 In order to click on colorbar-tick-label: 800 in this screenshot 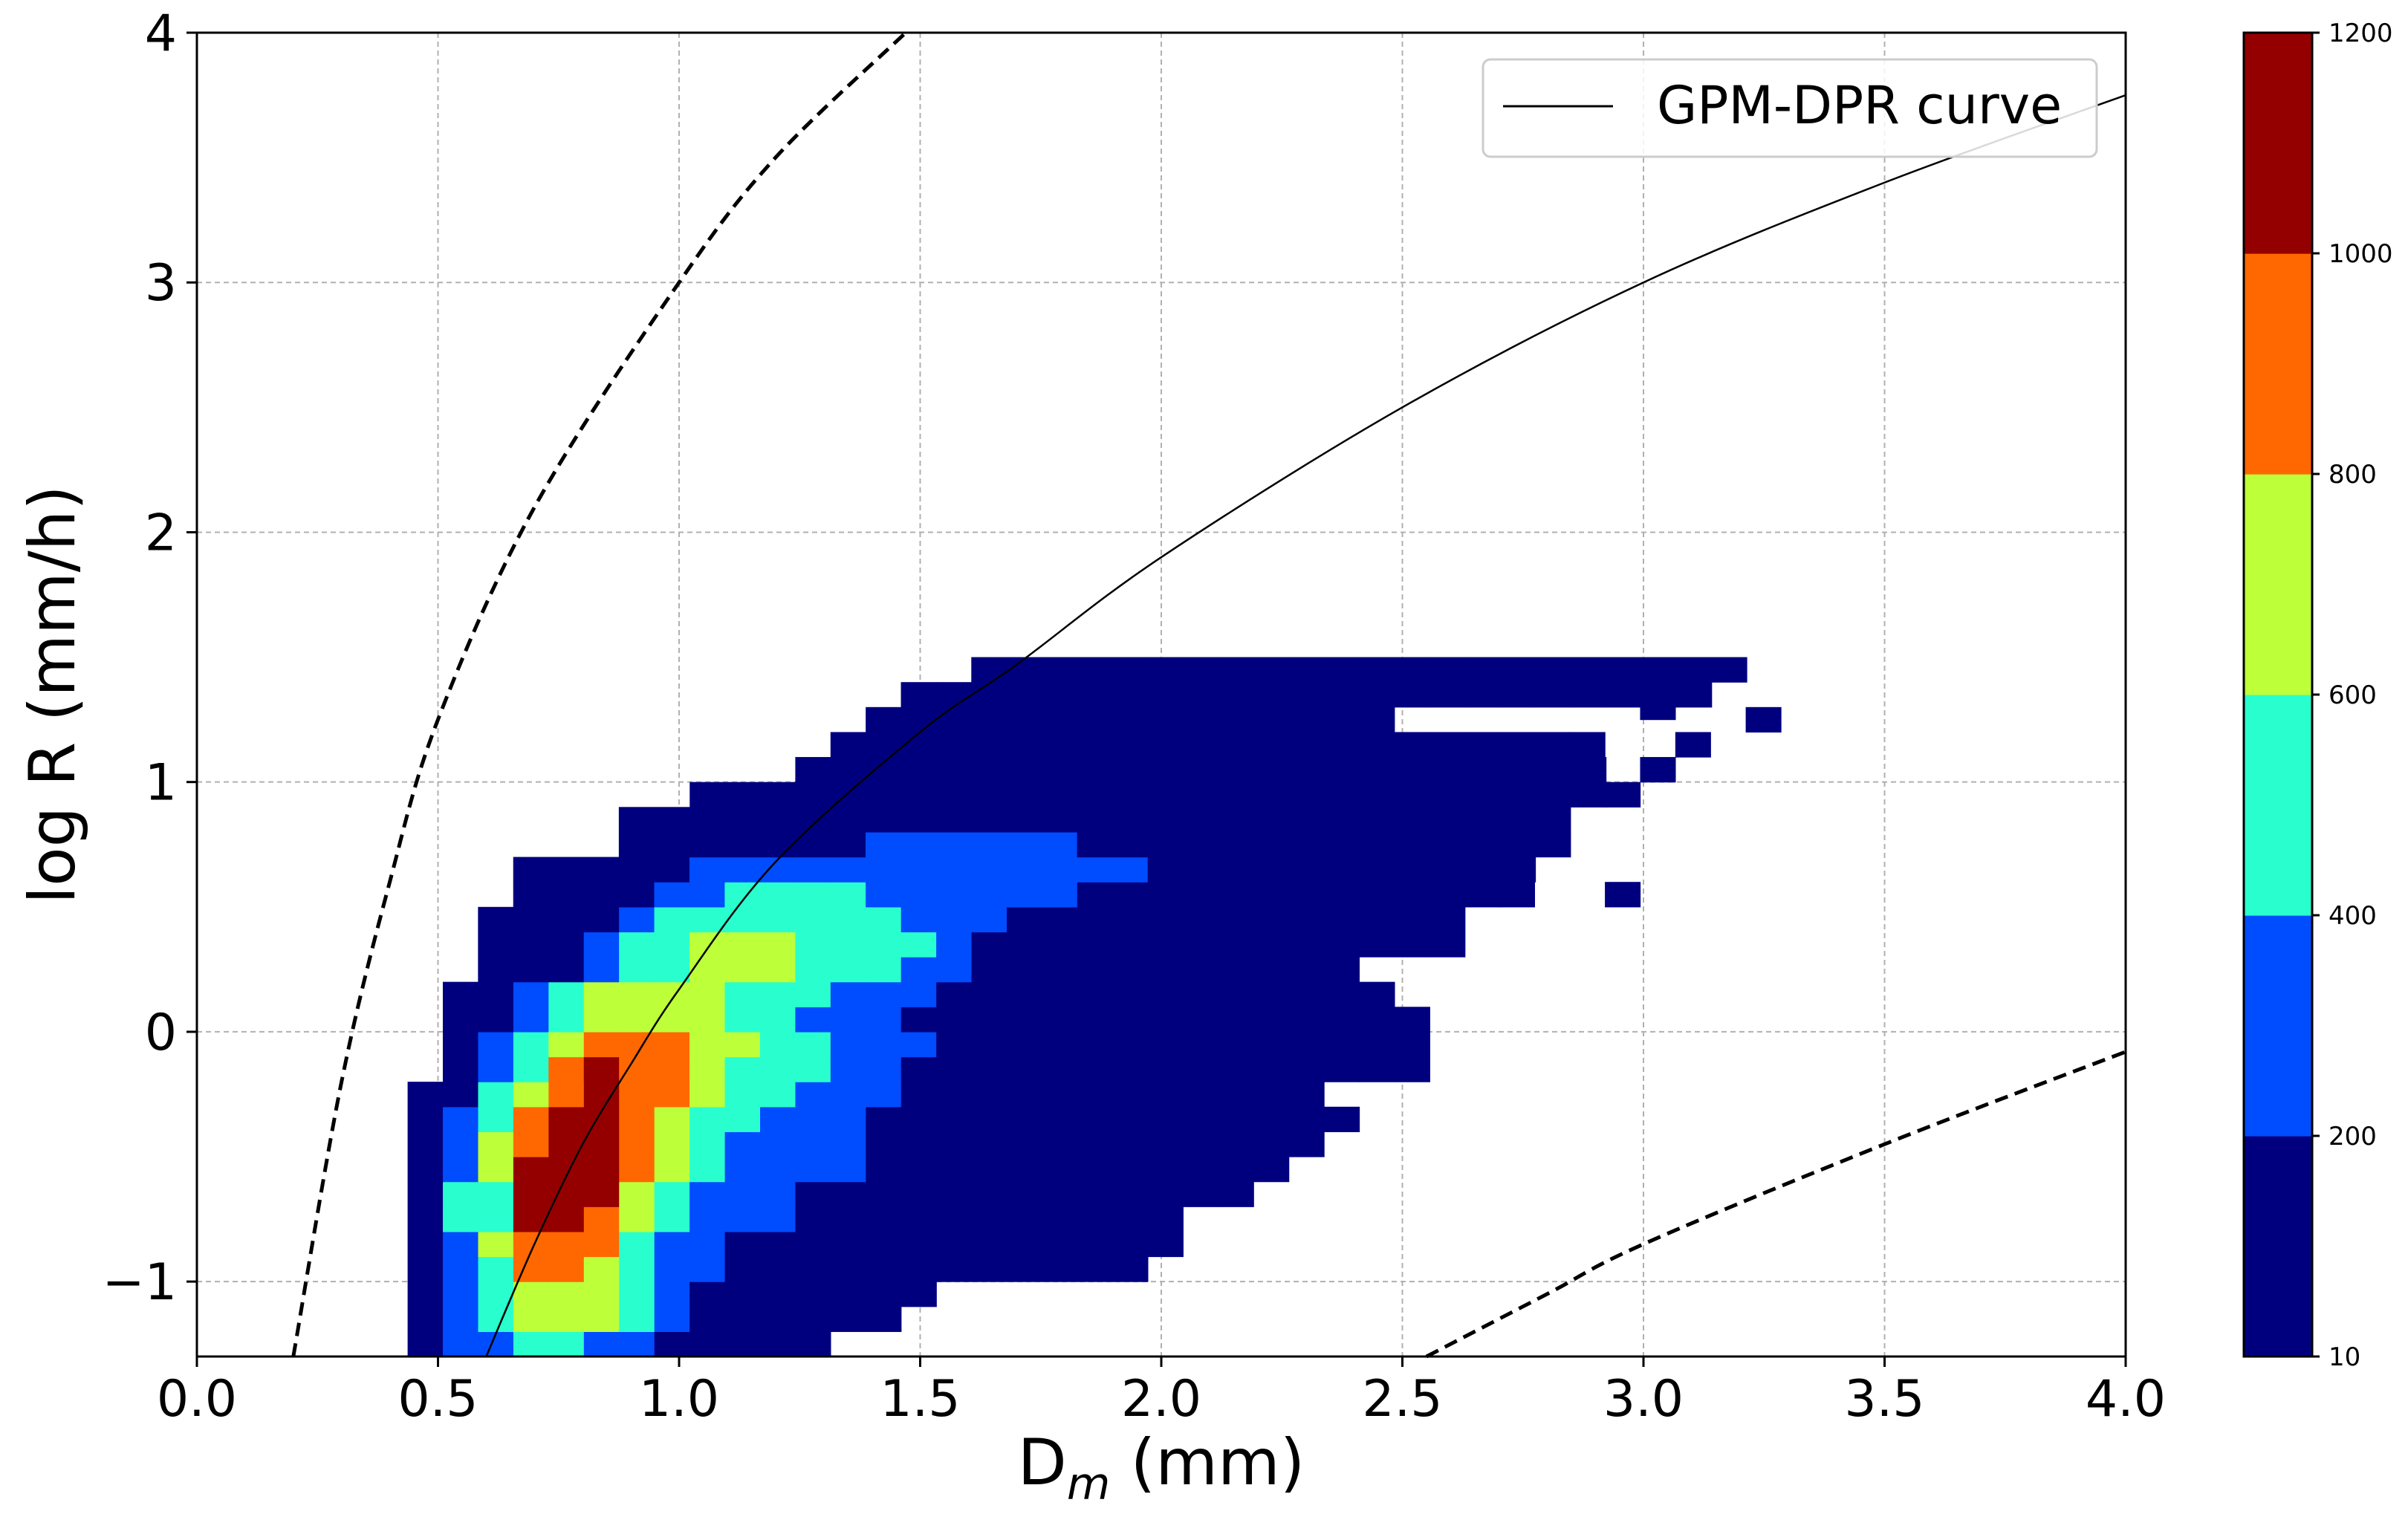, I will do `click(2353, 475)`.